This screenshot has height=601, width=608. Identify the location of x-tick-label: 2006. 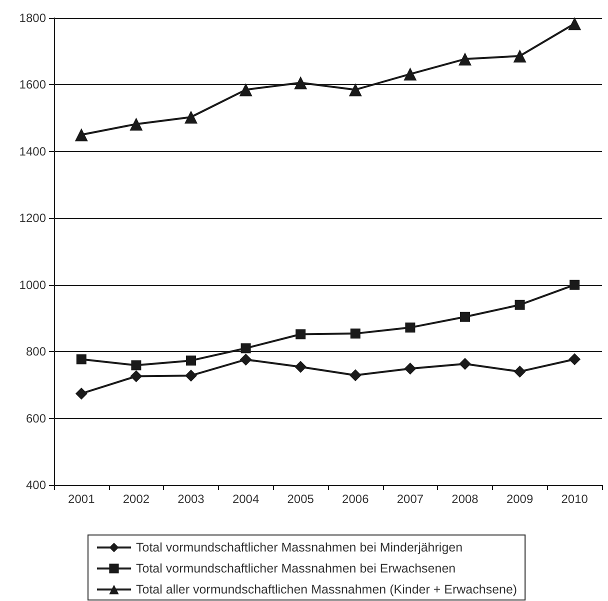
(356, 499).